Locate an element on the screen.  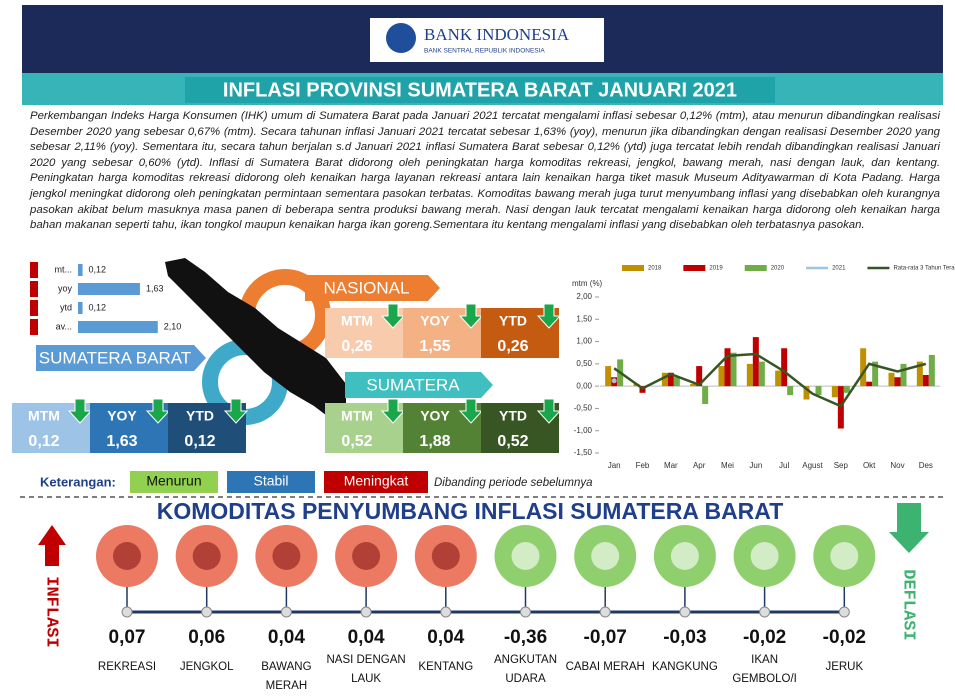
legend-label: Menurun is located at coordinates (173, 481).